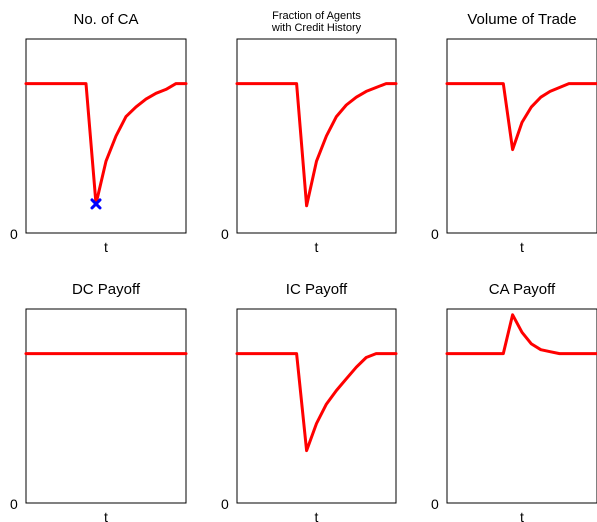  I want to click on chart-panel-1: No. of CA 0 t, so click(99, 133).